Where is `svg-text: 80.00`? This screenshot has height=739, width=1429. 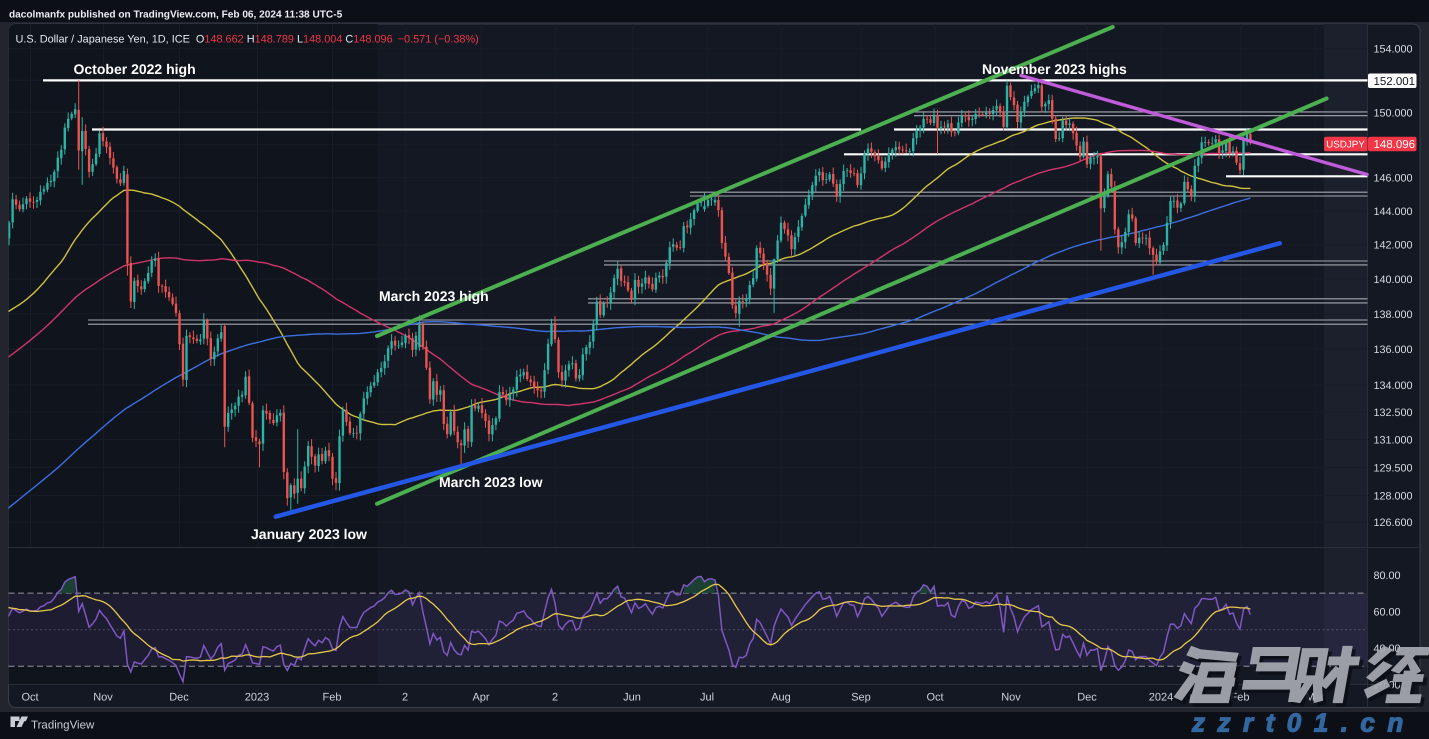
svg-text: 80.00 is located at coordinates (1387, 576).